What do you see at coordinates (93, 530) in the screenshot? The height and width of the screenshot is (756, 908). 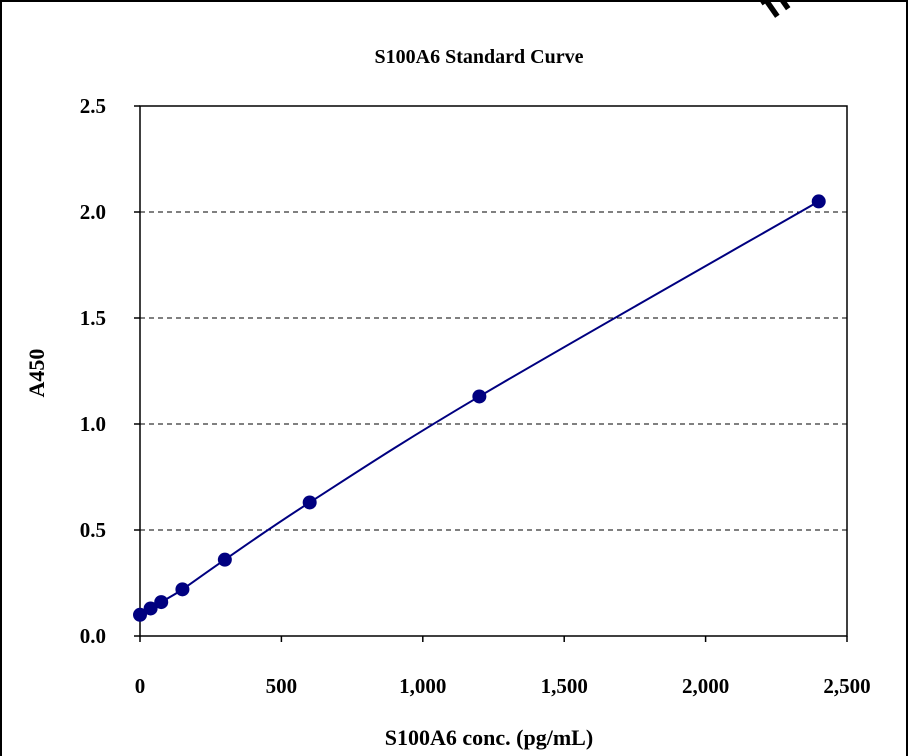 I see `y-tick-label: 0.5` at bounding box center [93, 530].